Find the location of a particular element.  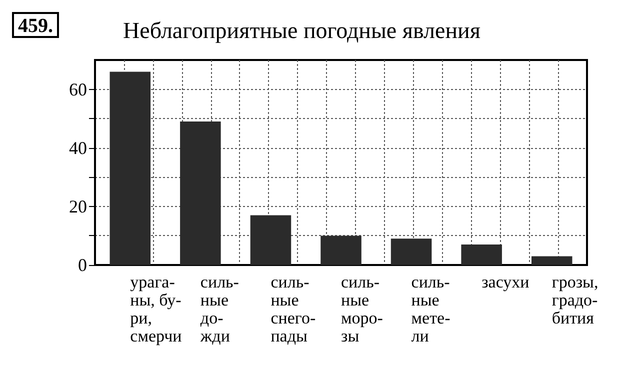

x-tick-label: силь- ные до- жди is located at coordinates (219, 309).